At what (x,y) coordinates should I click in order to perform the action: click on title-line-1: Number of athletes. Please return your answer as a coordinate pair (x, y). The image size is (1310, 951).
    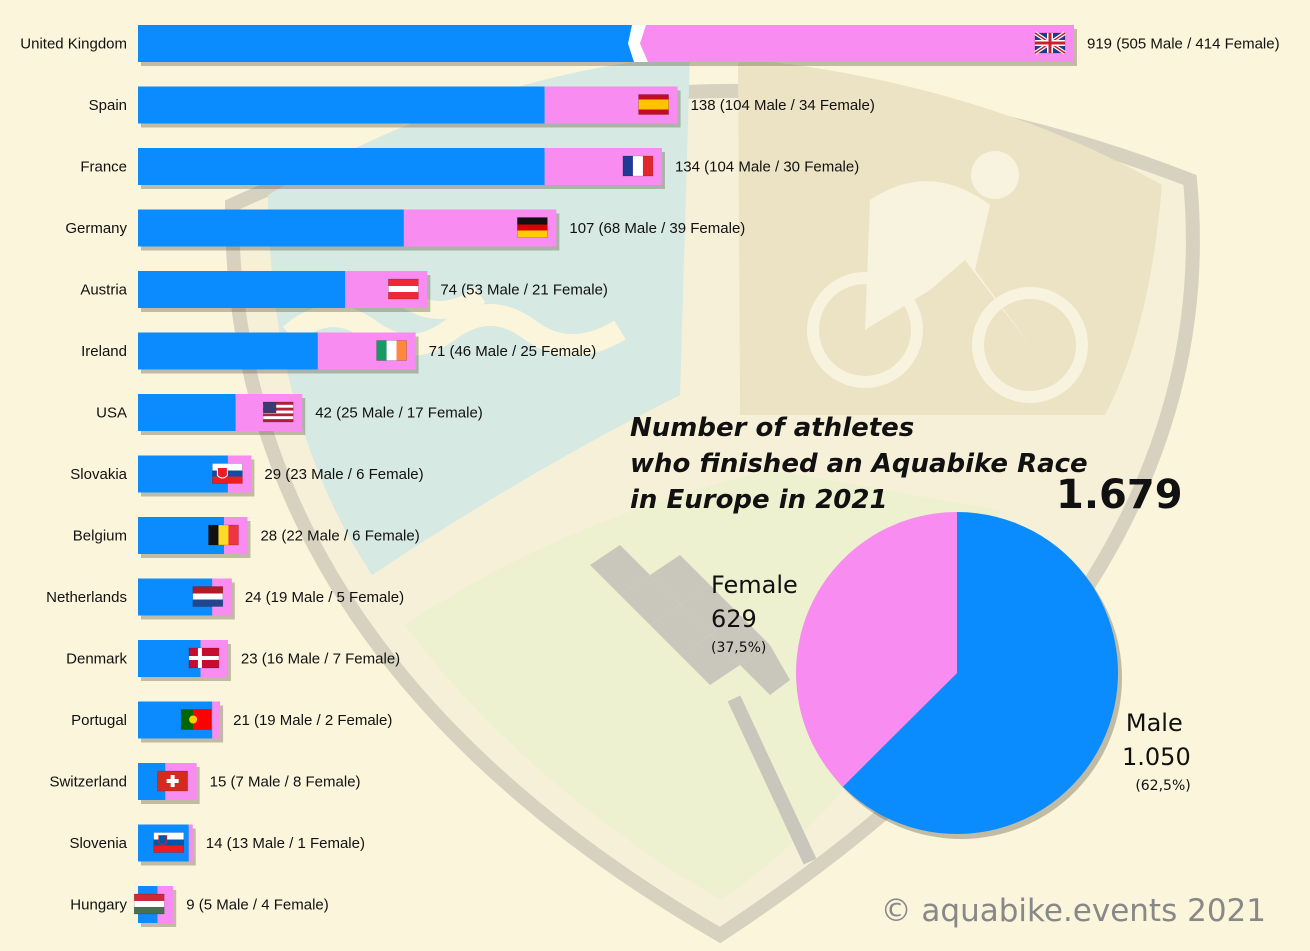
    Looking at the image, I should click on (772, 428).